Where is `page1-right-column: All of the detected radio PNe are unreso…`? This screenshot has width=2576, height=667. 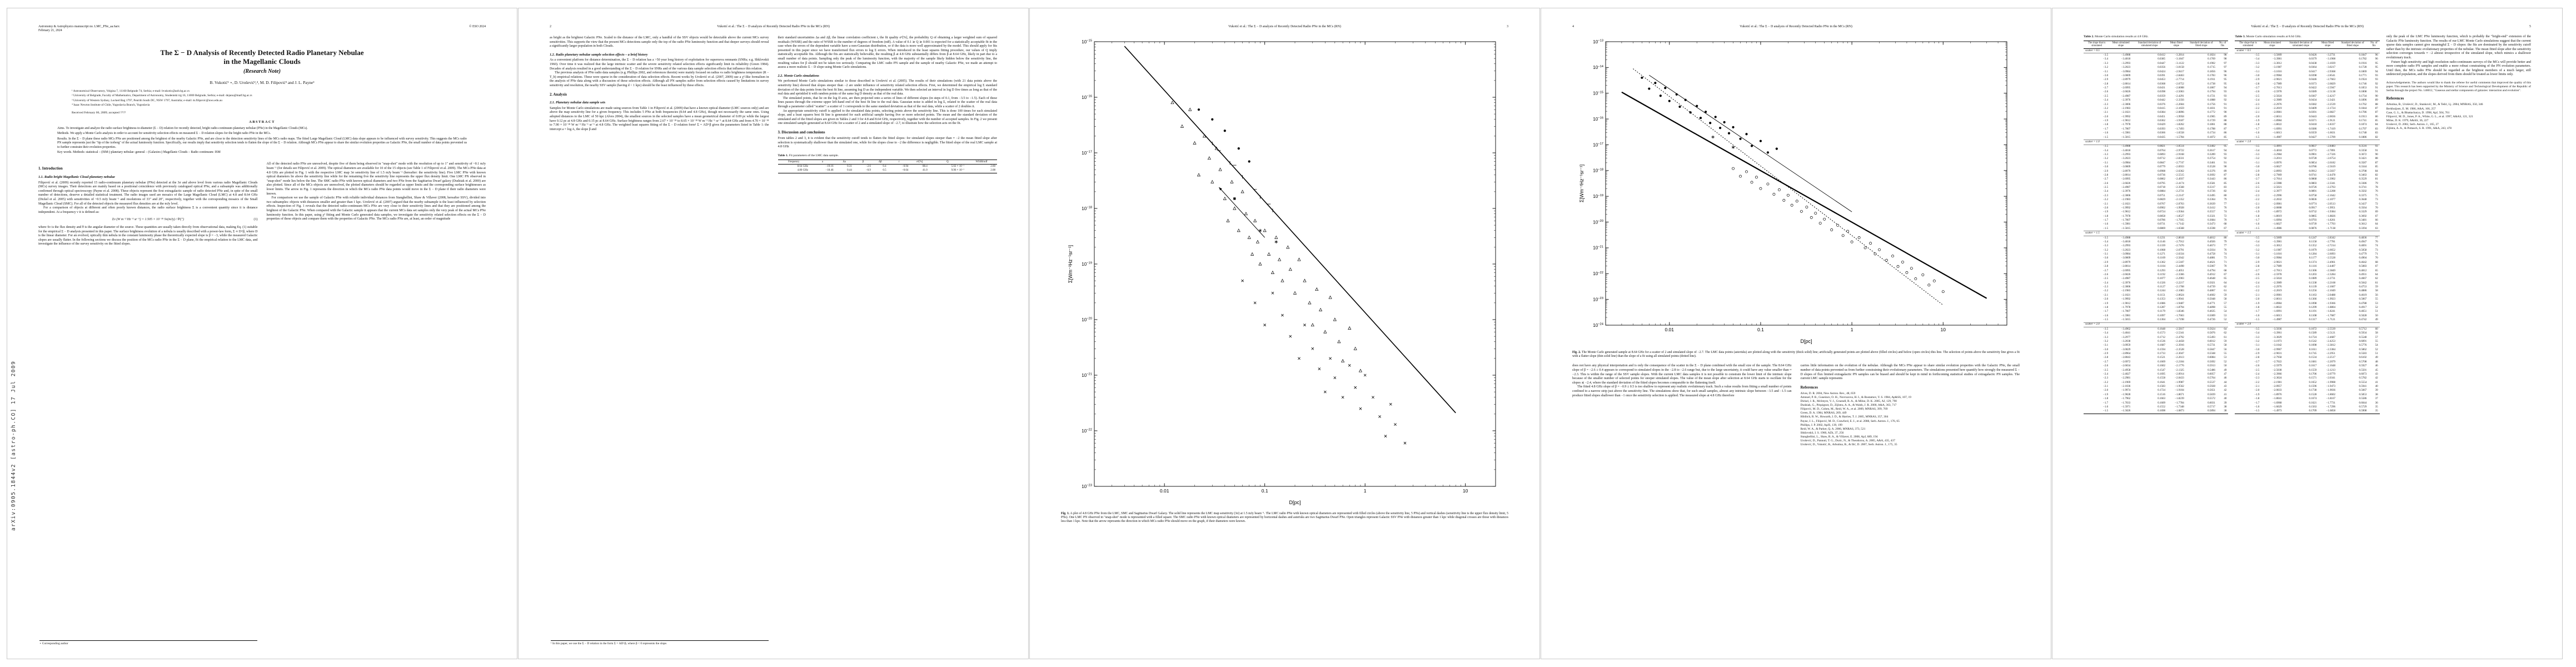 page1-right-column: All of the detected radio PNe are unreso… is located at coordinates (376, 204).